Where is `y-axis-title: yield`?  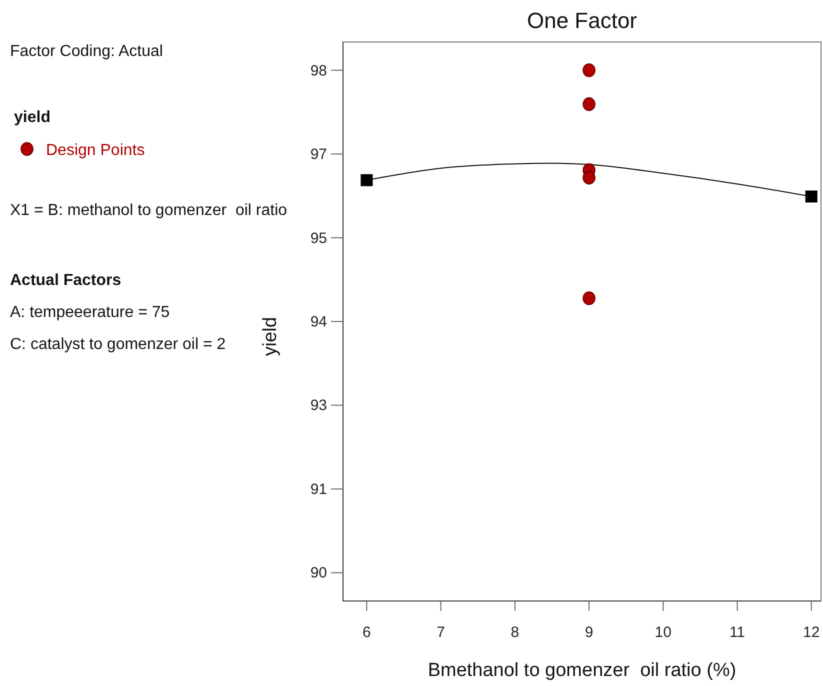 y-axis-title: yield is located at coordinates (270, 336).